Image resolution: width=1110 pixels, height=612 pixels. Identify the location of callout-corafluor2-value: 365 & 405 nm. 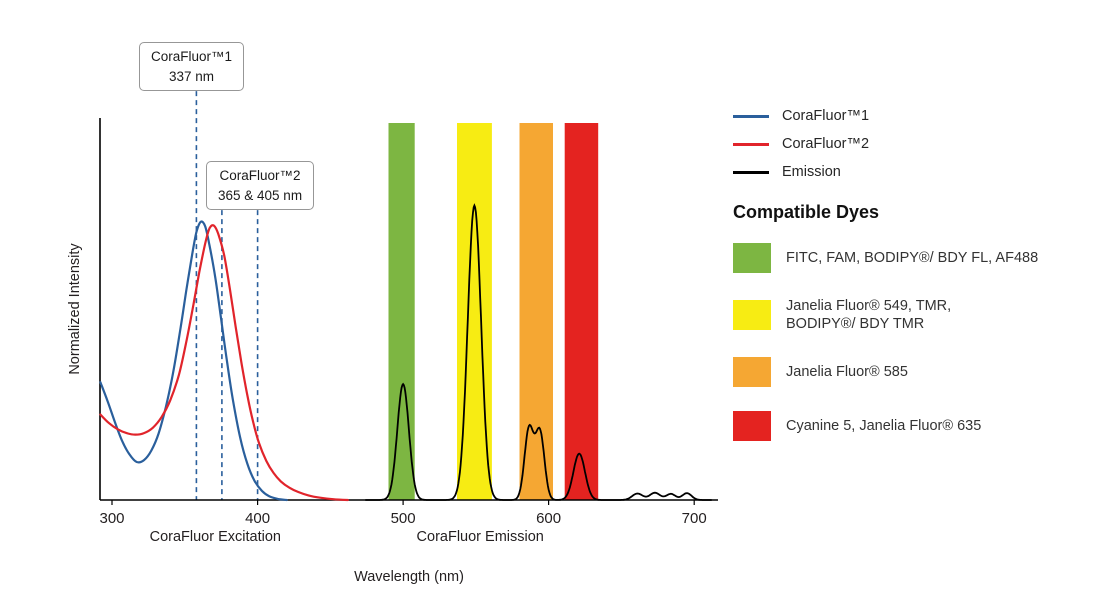
(260, 195).